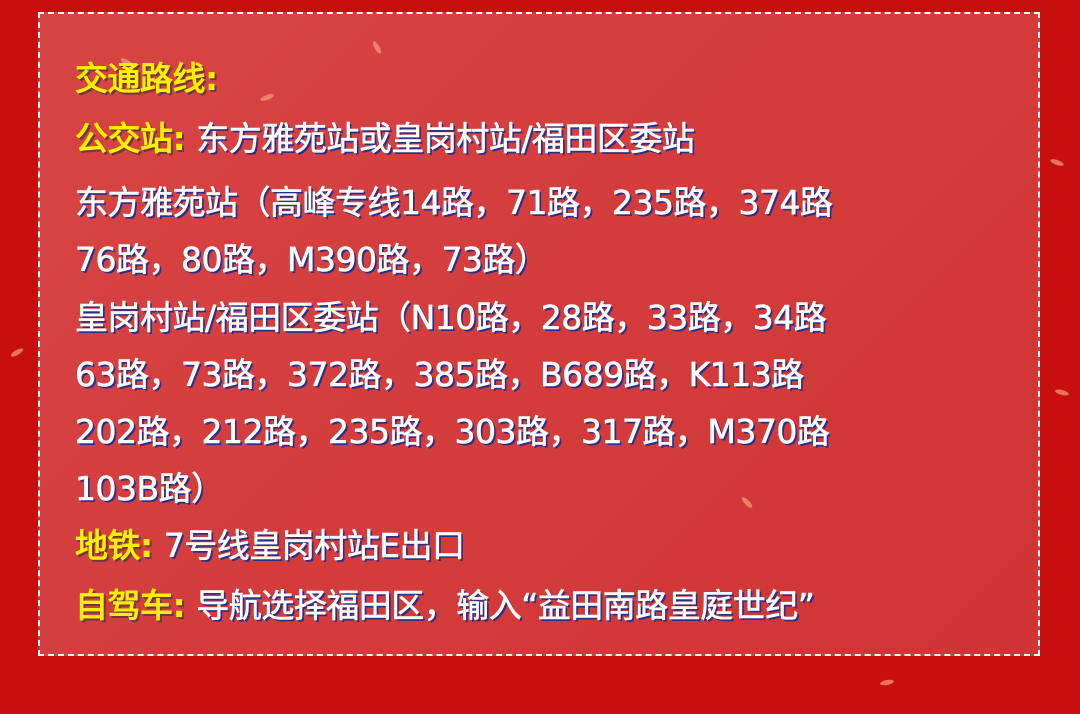 Image resolution: width=1080 pixels, height=714 pixels. I want to click on heading: 交通路线:, so click(146, 78).